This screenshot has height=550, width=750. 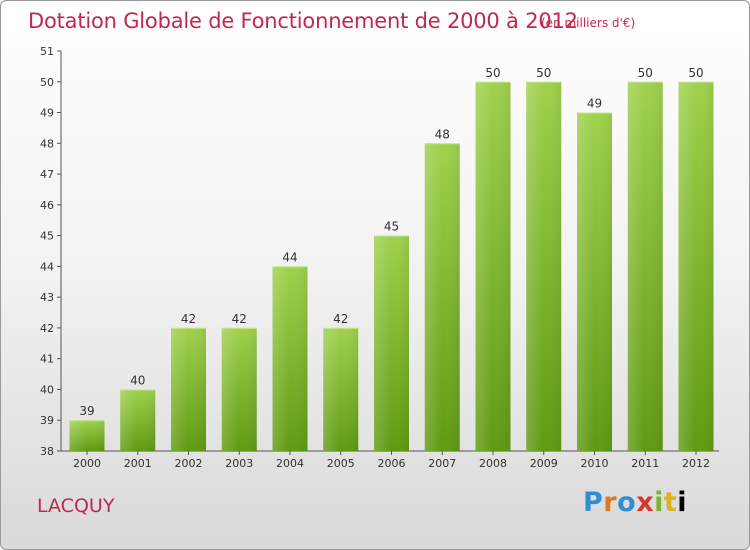 What do you see at coordinates (544, 463) in the screenshot?
I see `x-tick-label: 2009` at bounding box center [544, 463].